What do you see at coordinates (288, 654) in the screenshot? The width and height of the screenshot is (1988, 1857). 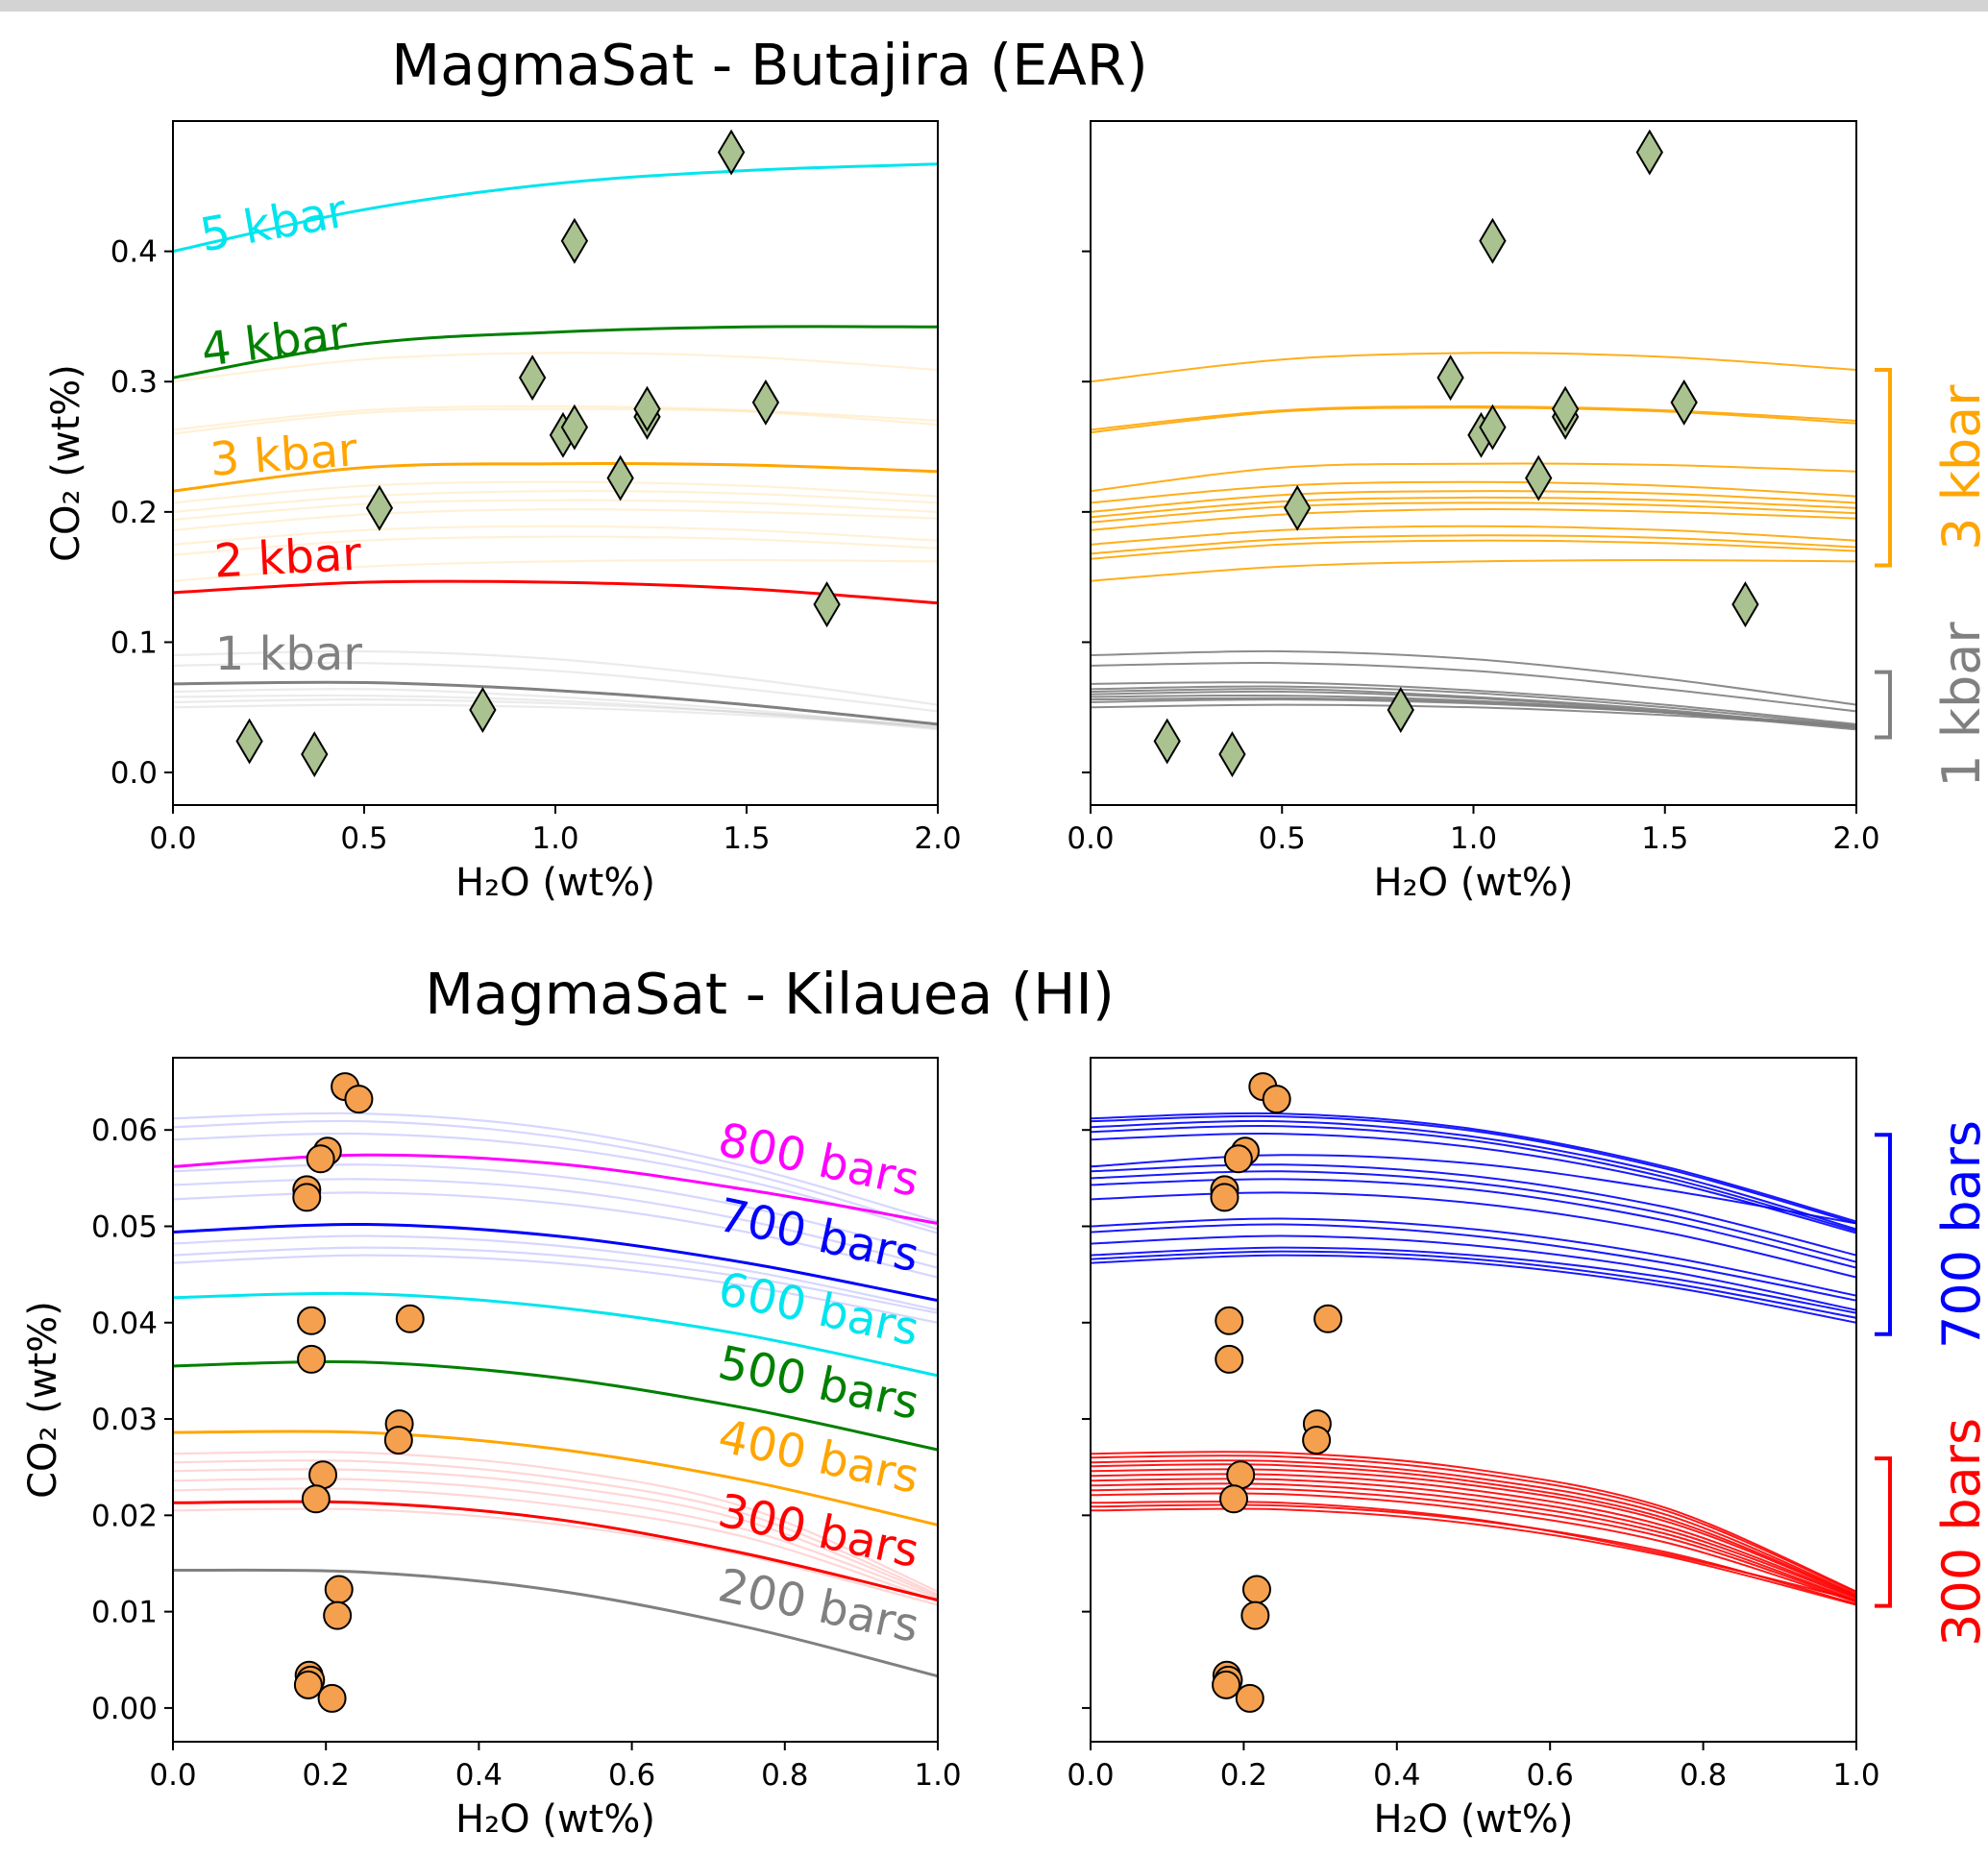 I see `isobar-label-1-kbar: 1 kbar` at bounding box center [288, 654].